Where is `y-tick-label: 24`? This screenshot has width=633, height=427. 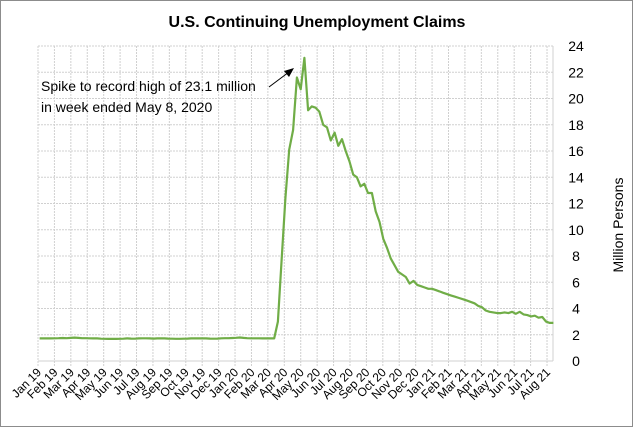
y-tick-label: 24 is located at coordinates (576, 46).